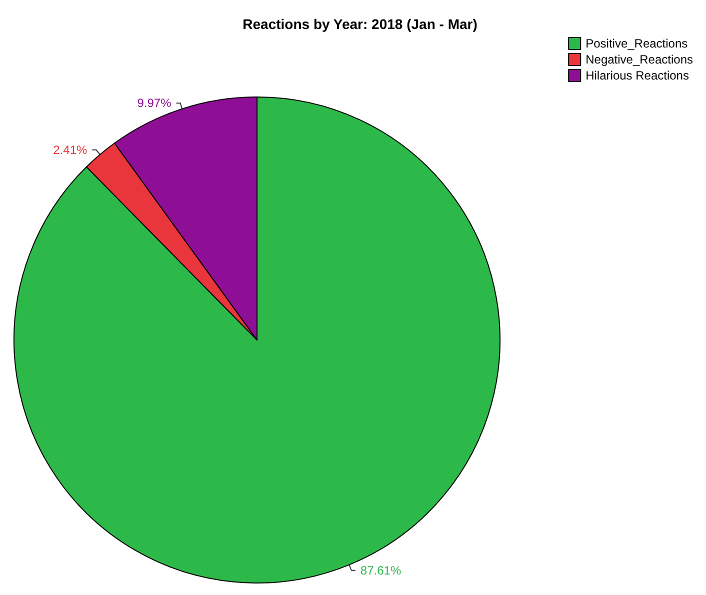 The height and width of the screenshot is (595, 706). Describe the element at coordinates (360, 24) in the screenshot. I see `chart-title: Reactions by Year: 2018 (Jan - Mar)` at that location.